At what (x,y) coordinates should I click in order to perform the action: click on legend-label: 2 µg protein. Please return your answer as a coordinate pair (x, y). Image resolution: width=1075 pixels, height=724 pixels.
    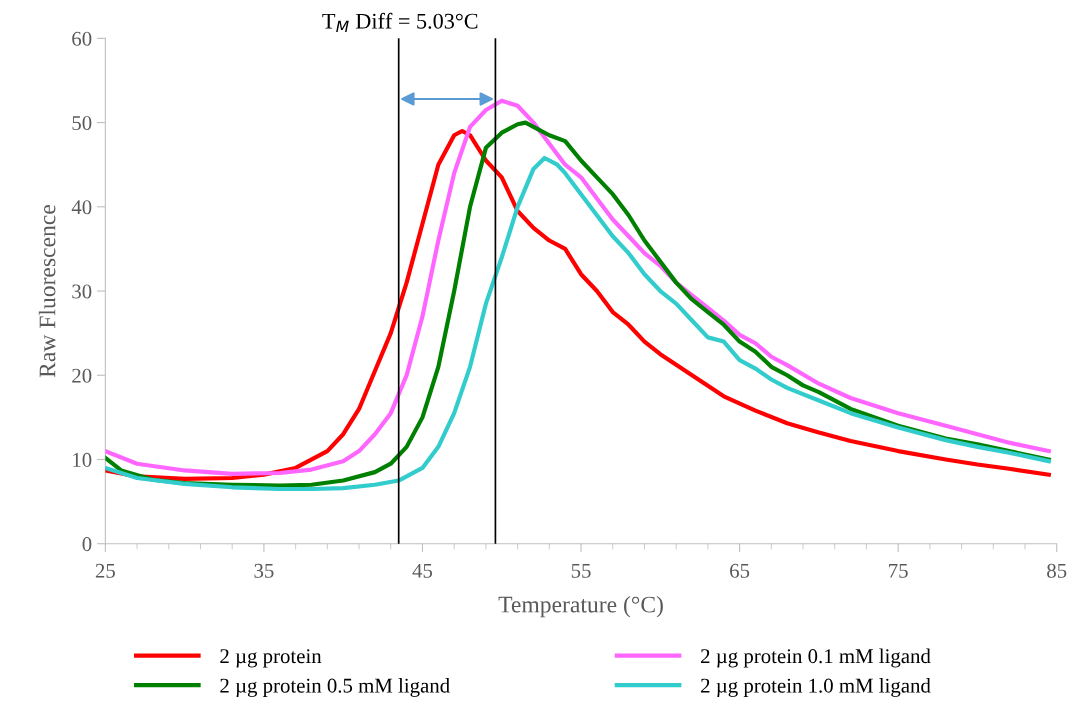
    Looking at the image, I should click on (271, 658).